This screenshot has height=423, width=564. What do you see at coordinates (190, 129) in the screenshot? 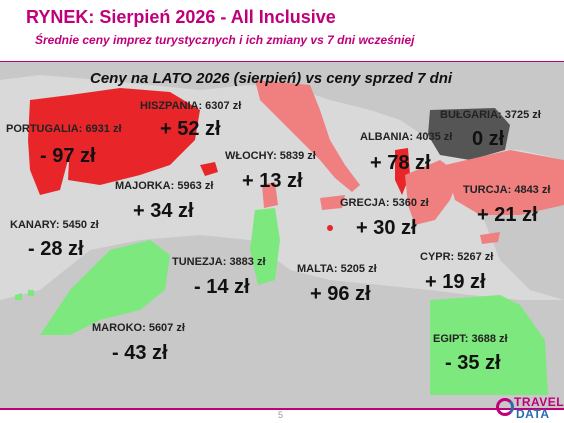
I see `delta-hiszpania: + 52 zł` at bounding box center [190, 129].